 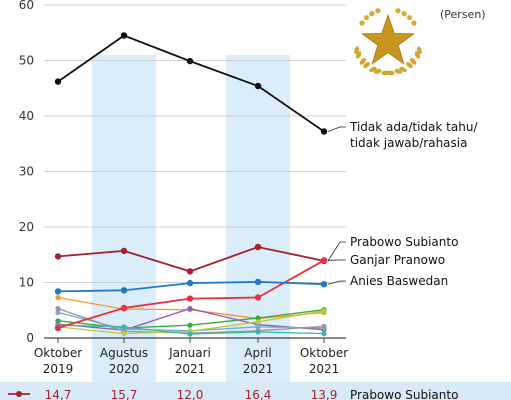 I want to click on y-tick-label: 40, so click(x=26, y=116).